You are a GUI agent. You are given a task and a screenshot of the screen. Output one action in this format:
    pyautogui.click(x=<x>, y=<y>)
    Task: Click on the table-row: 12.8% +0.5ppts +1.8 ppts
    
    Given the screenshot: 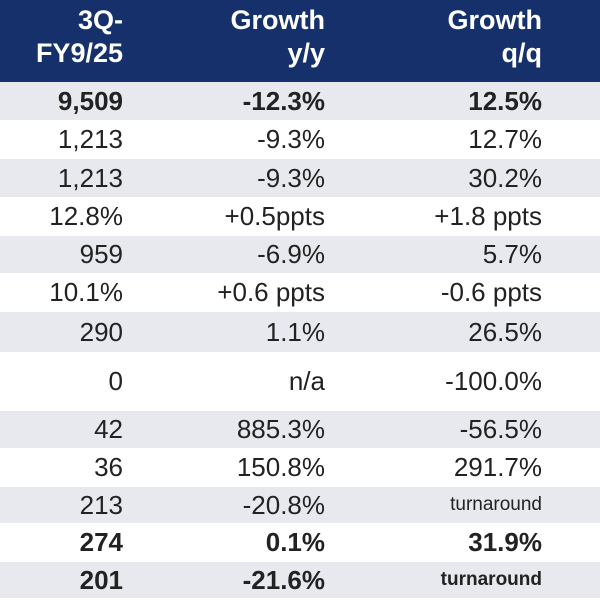 What is the action you would take?
    pyautogui.click(x=300, y=217)
    